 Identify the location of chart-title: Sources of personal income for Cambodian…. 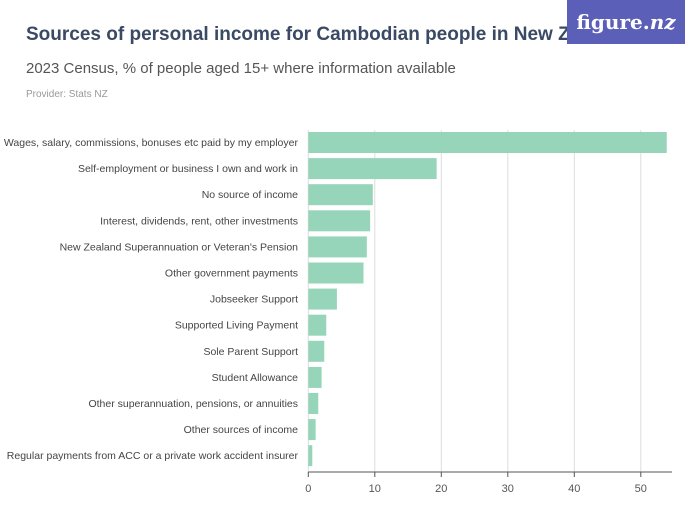
(328, 34).